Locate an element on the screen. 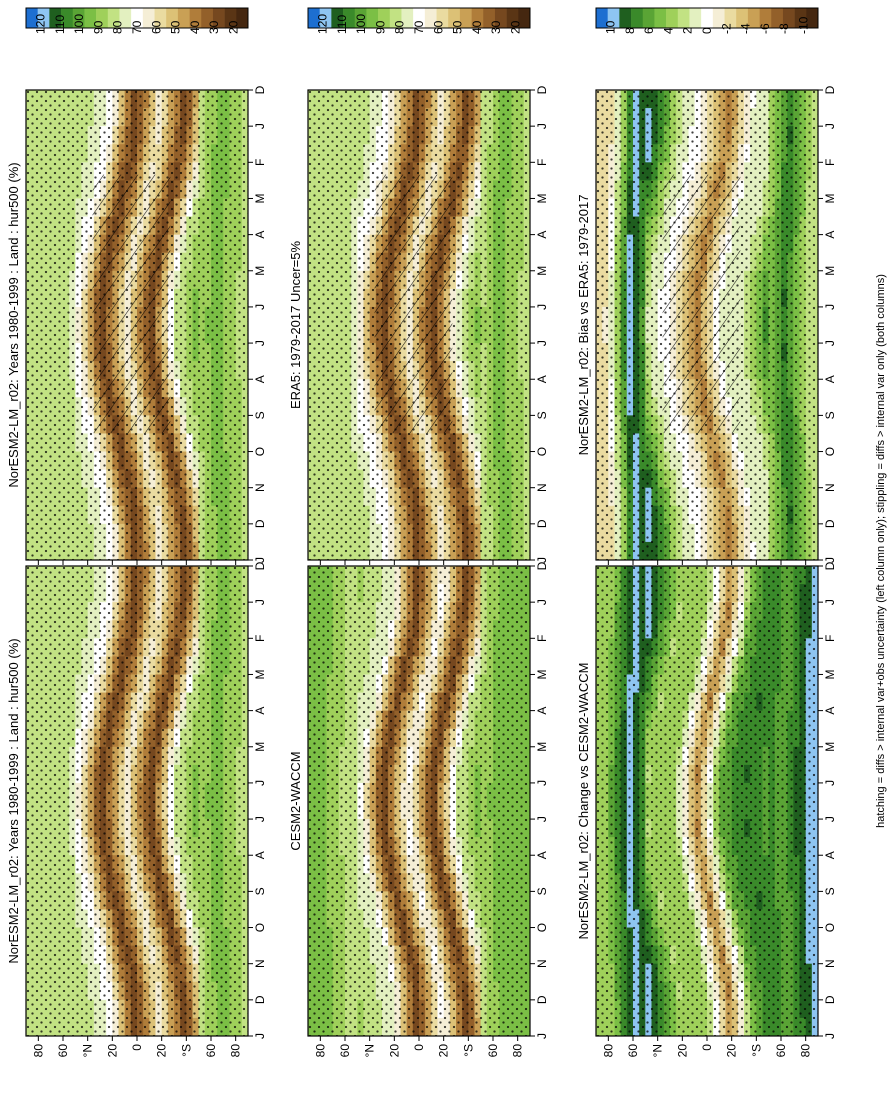  lat-axis: 80 60 °N 20 0 20 °S 60 80 is located at coordinates (137, 1047).